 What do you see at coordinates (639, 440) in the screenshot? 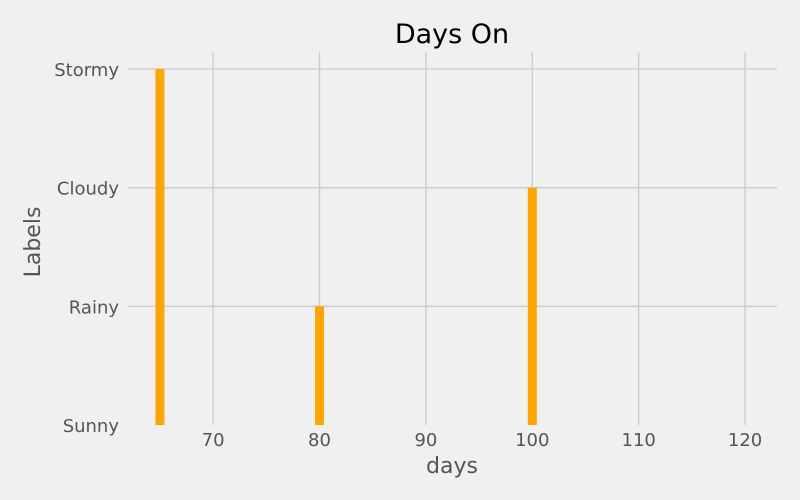
I see `x-tick-label: 110` at bounding box center [639, 440].